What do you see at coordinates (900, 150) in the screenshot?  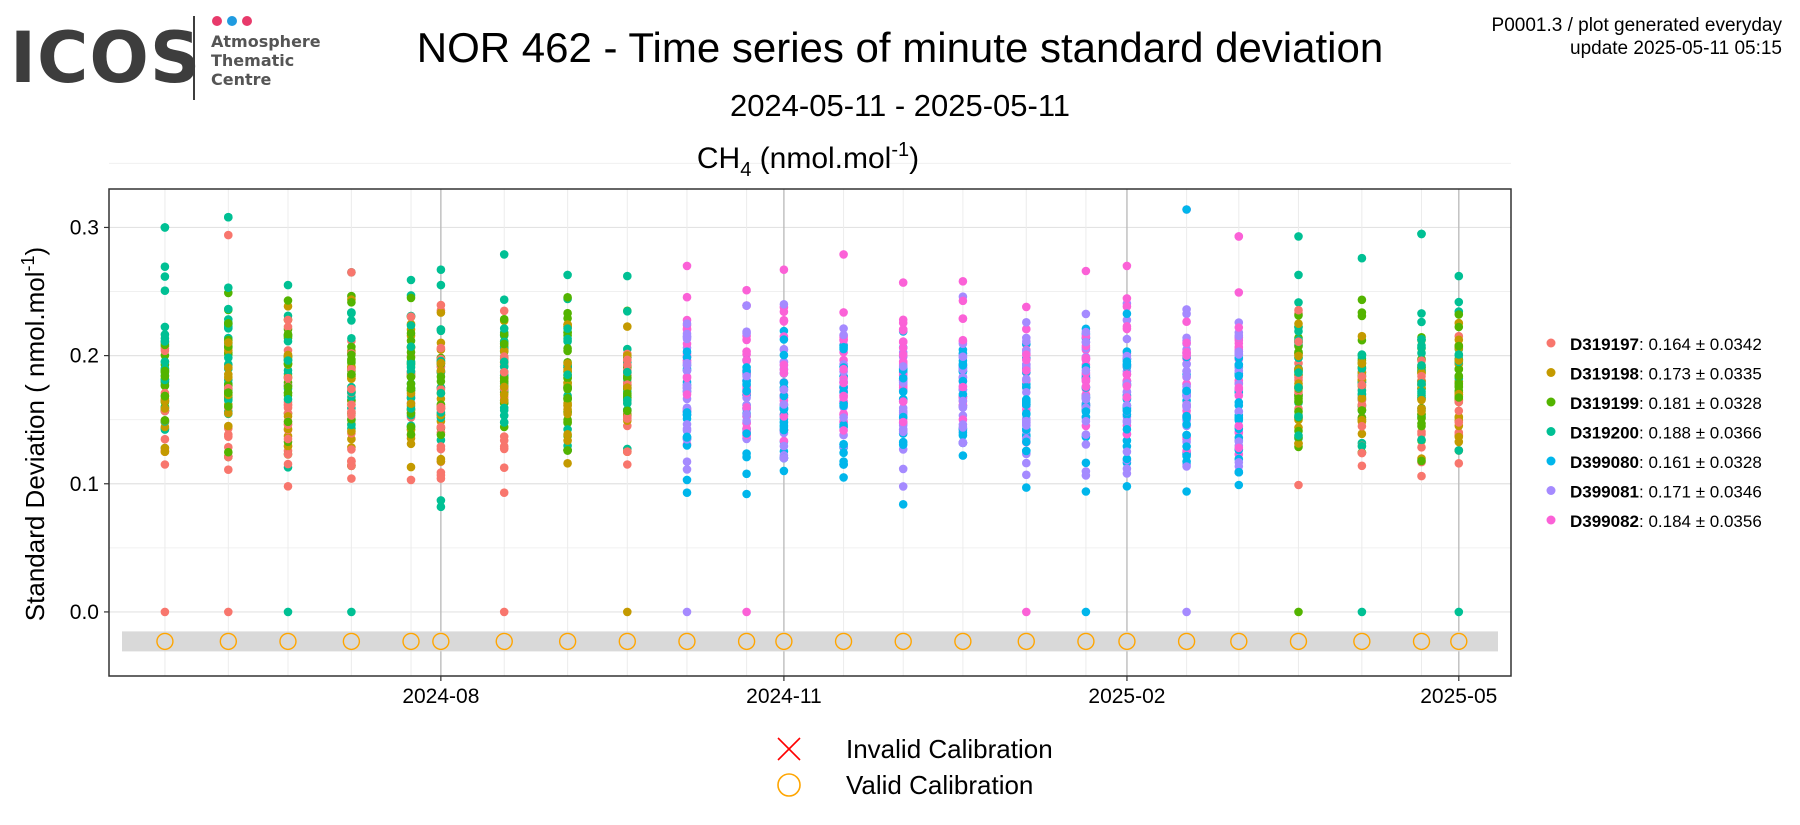 I see `chart-title-unit-sup: -1` at bounding box center [900, 150].